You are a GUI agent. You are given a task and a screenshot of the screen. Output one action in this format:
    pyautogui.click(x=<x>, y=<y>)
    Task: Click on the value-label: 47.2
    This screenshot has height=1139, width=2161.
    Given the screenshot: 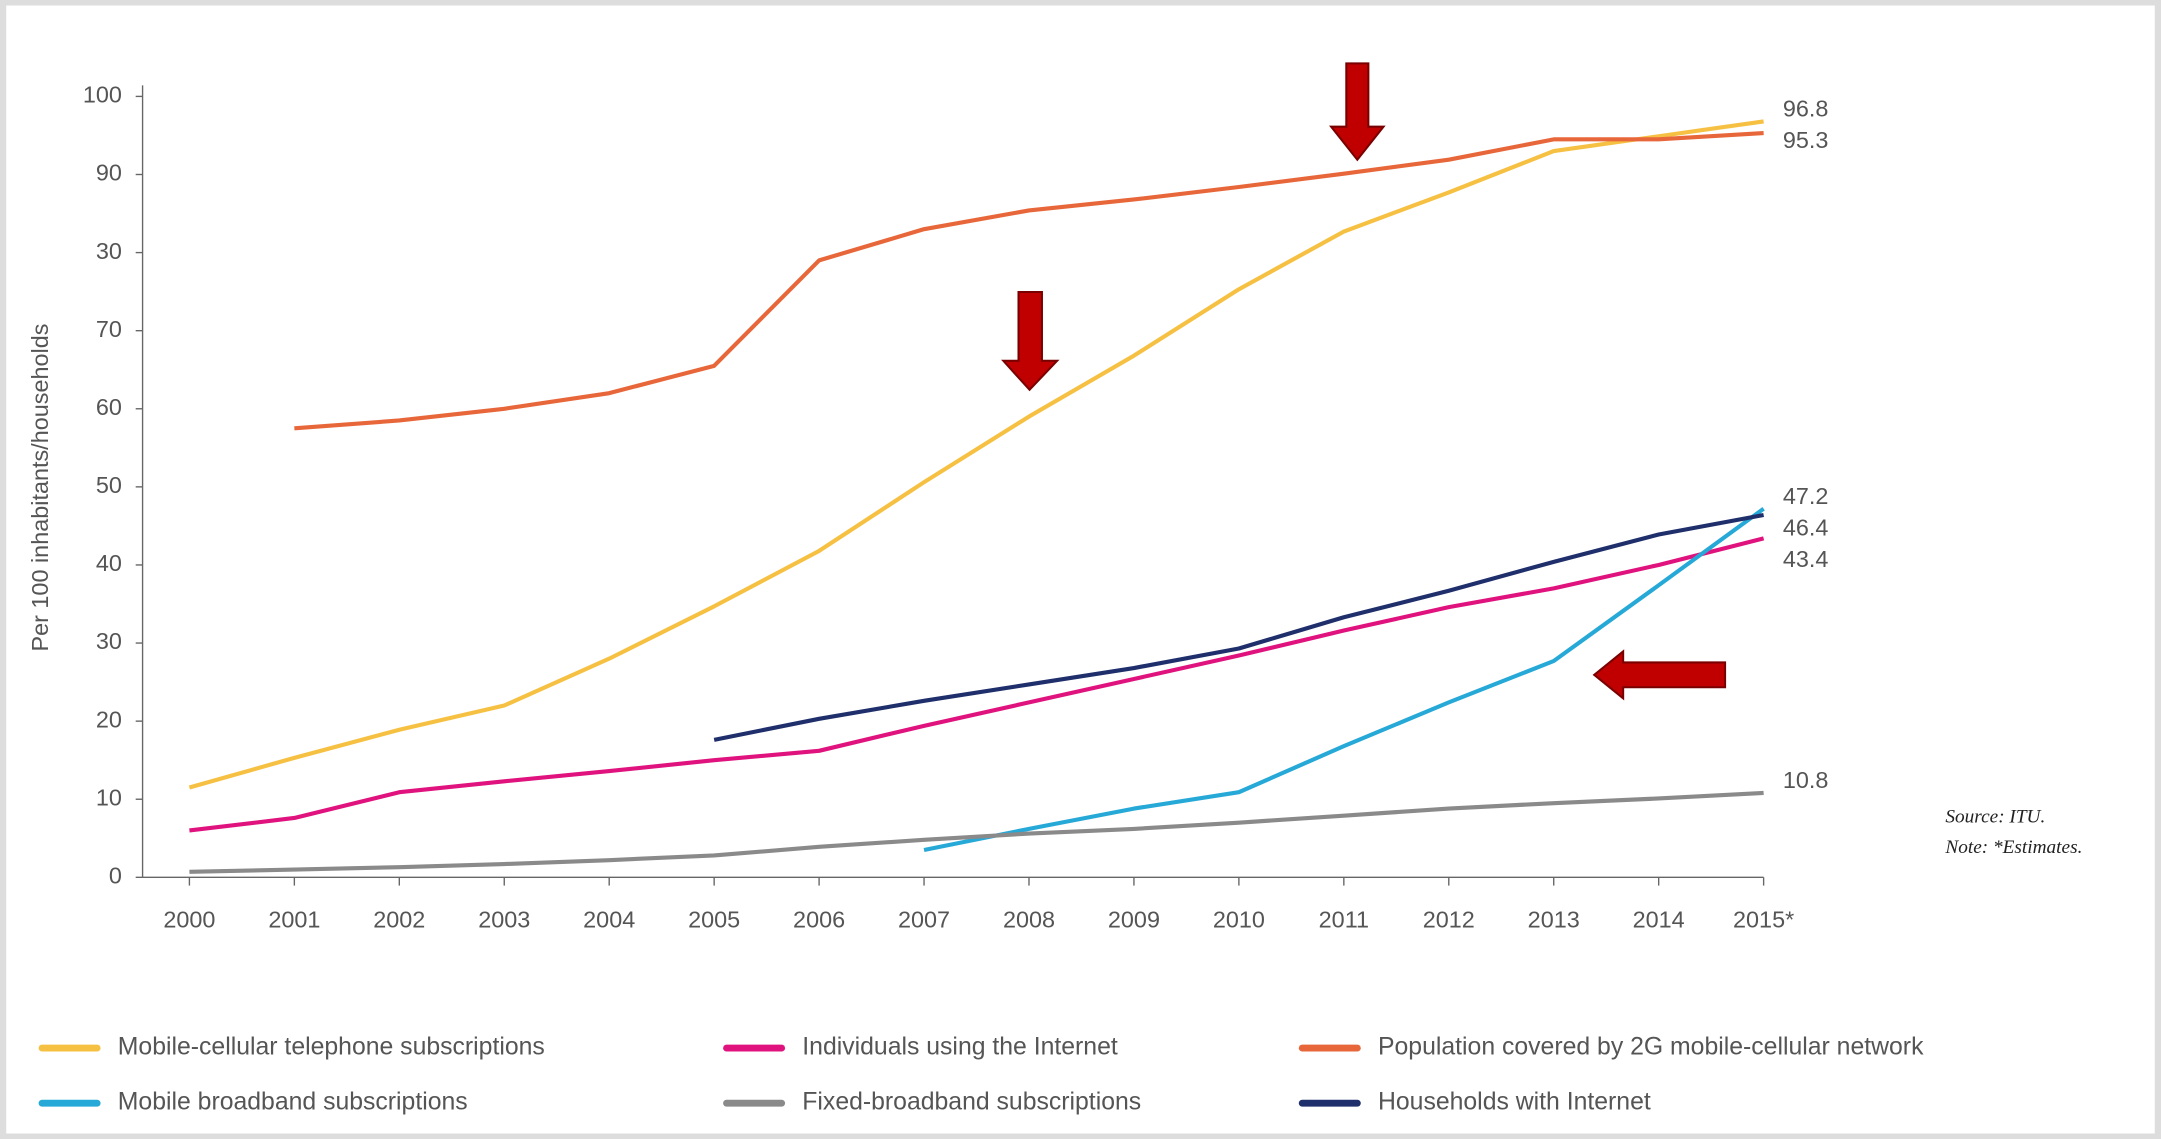 What is the action you would take?
    pyautogui.click(x=1806, y=496)
    